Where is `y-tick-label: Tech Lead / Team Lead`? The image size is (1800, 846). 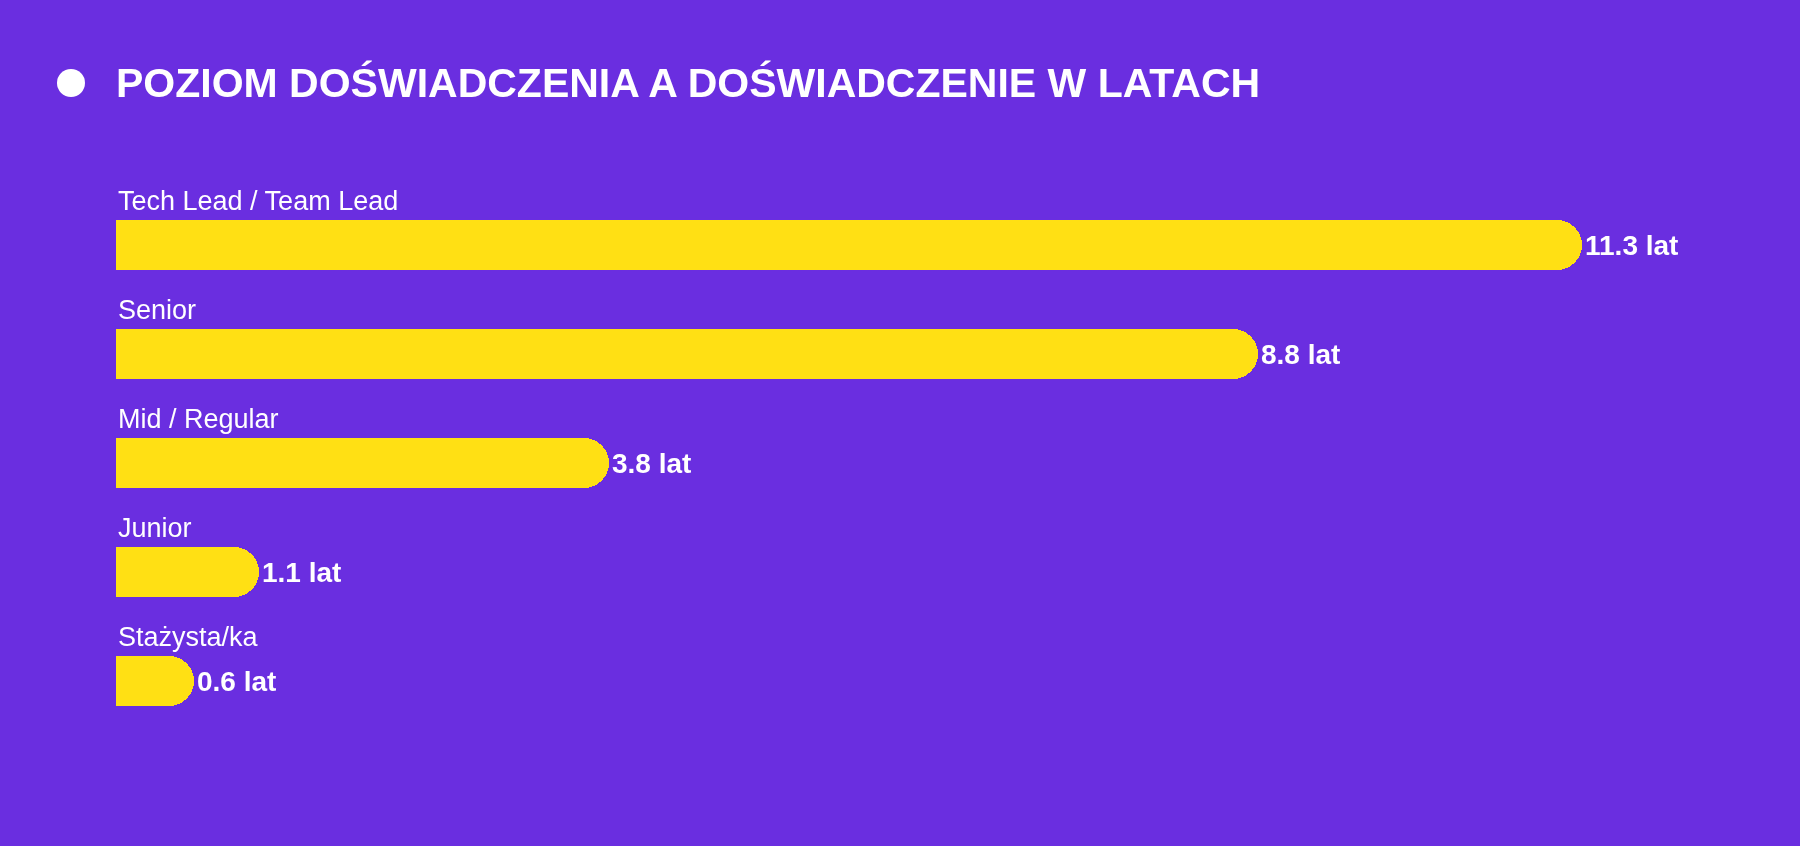 y-tick-label: Tech Lead / Team Lead is located at coordinates (258, 201).